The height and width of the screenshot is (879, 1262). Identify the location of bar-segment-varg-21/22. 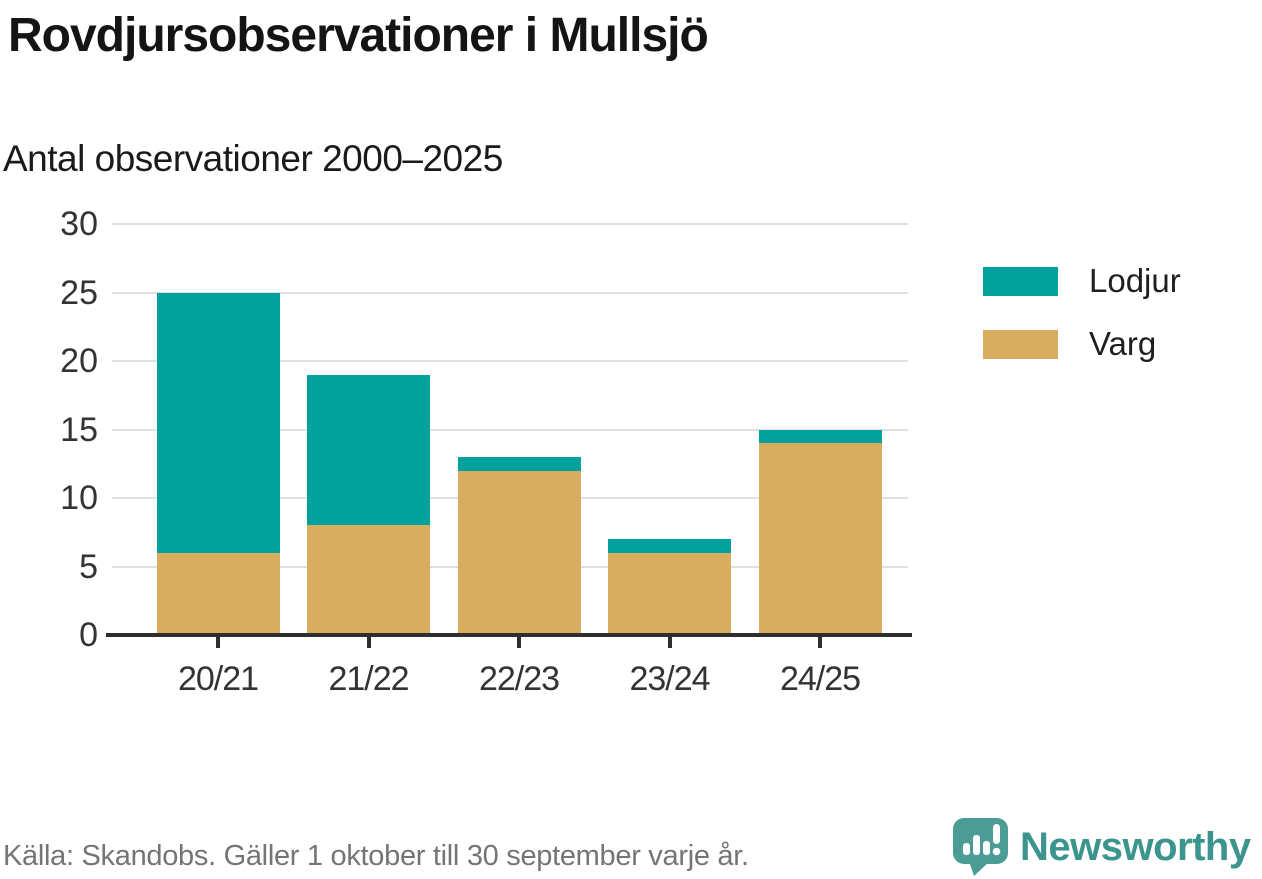
(368, 580).